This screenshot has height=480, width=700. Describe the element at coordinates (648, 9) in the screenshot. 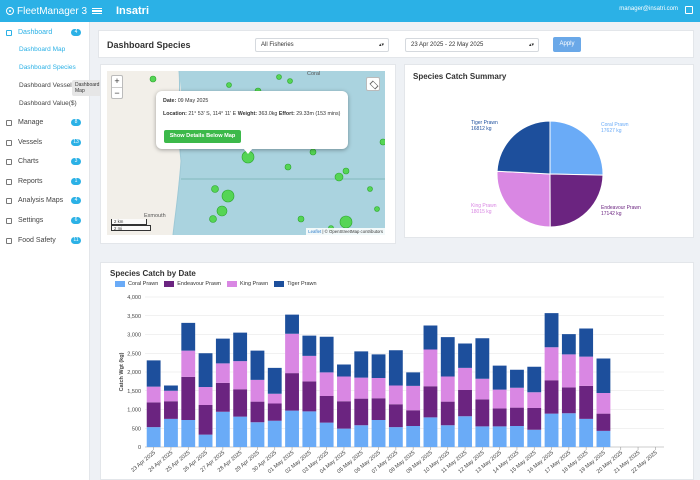

I see `user-email: manager@insatri.com` at that location.